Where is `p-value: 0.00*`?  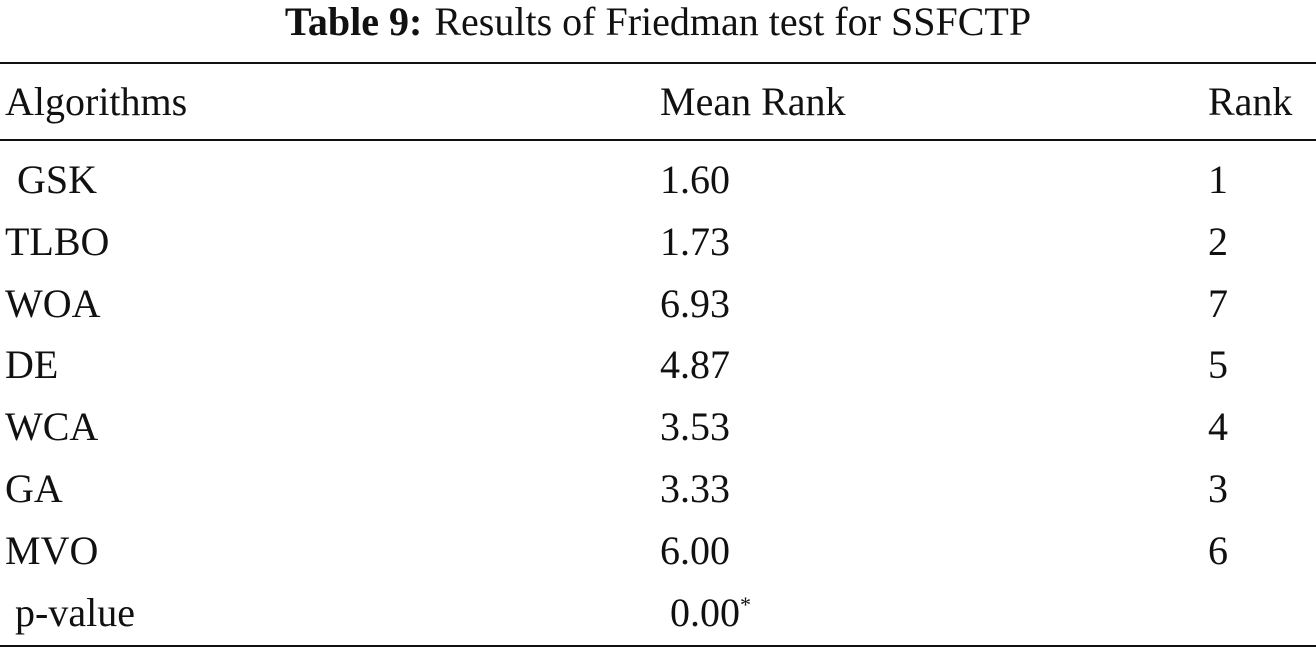 p-value: 0.00* is located at coordinates (710, 612).